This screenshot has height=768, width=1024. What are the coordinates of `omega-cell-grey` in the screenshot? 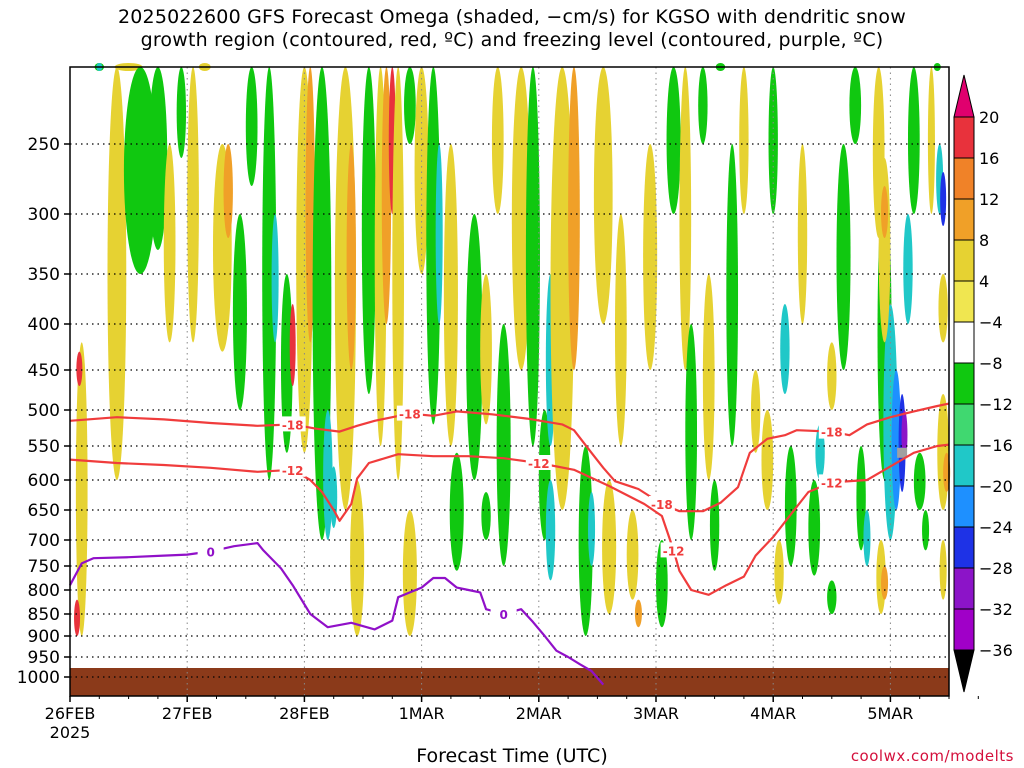 It's located at (902, 452).